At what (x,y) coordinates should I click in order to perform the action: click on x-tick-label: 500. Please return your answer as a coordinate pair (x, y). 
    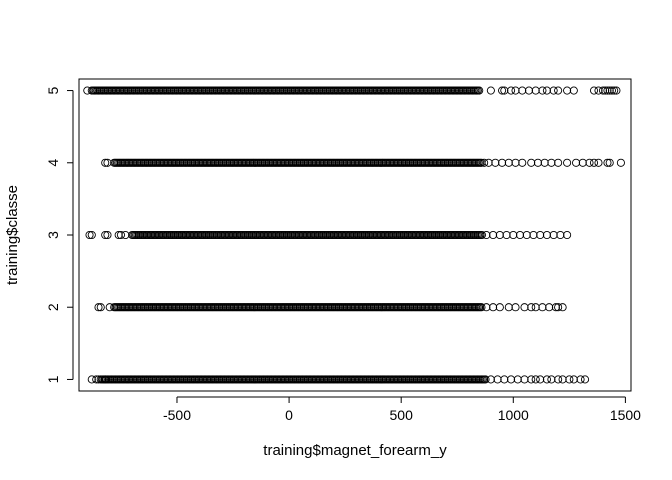
    Looking at the image, I should click on (402, 415).